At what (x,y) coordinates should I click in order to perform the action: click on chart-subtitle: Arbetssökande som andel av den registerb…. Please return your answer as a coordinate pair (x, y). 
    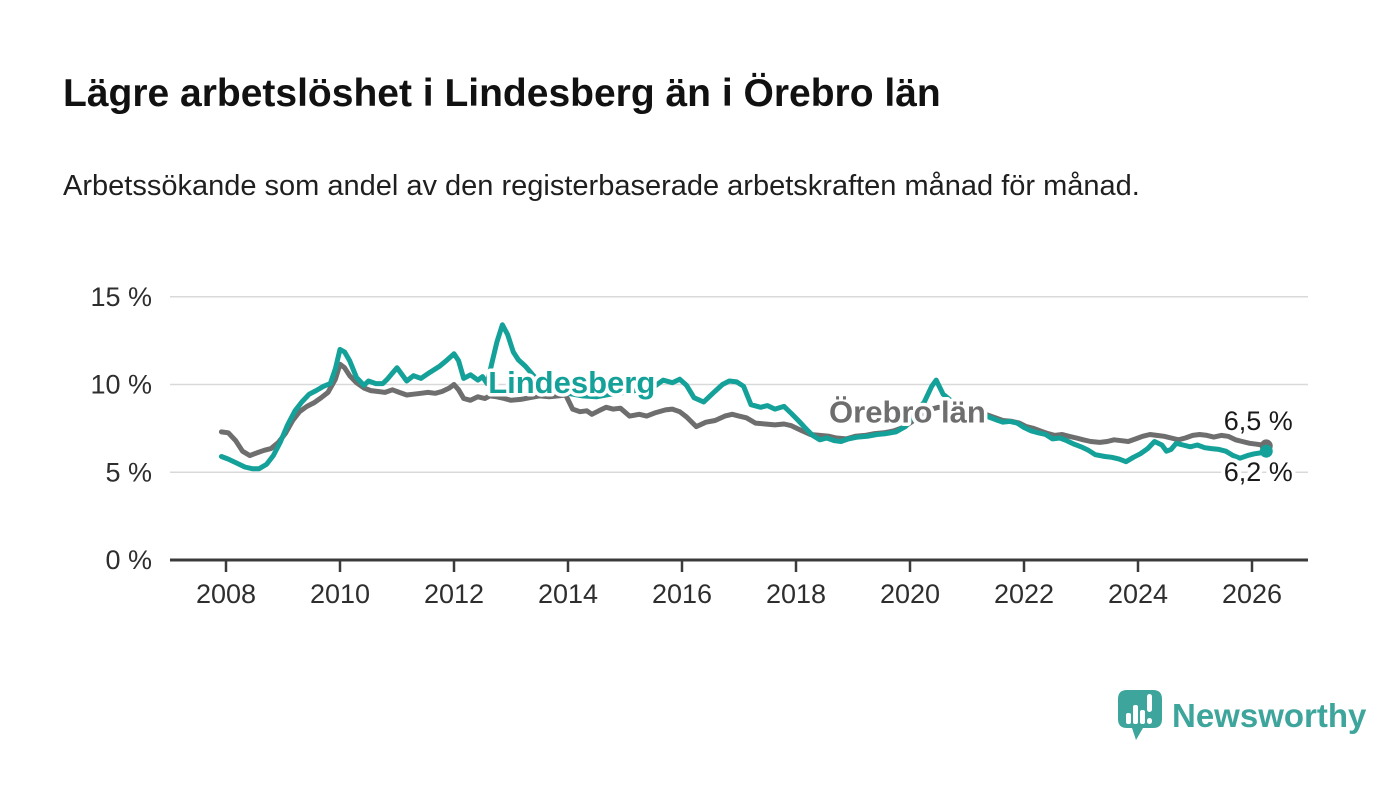
    Looking at the image, I should click on (601, 186).